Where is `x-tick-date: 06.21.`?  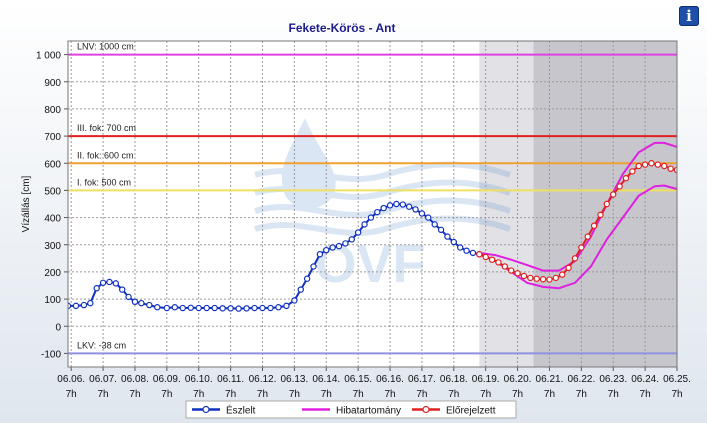 x-tick-date: 06.21. is located at coordinates (550, 379).